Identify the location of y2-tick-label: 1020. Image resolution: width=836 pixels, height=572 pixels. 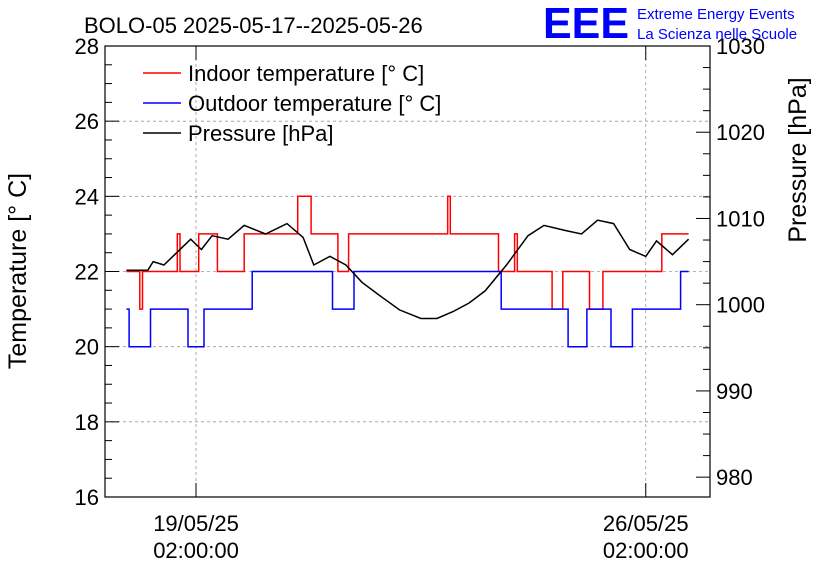
(740, 132).